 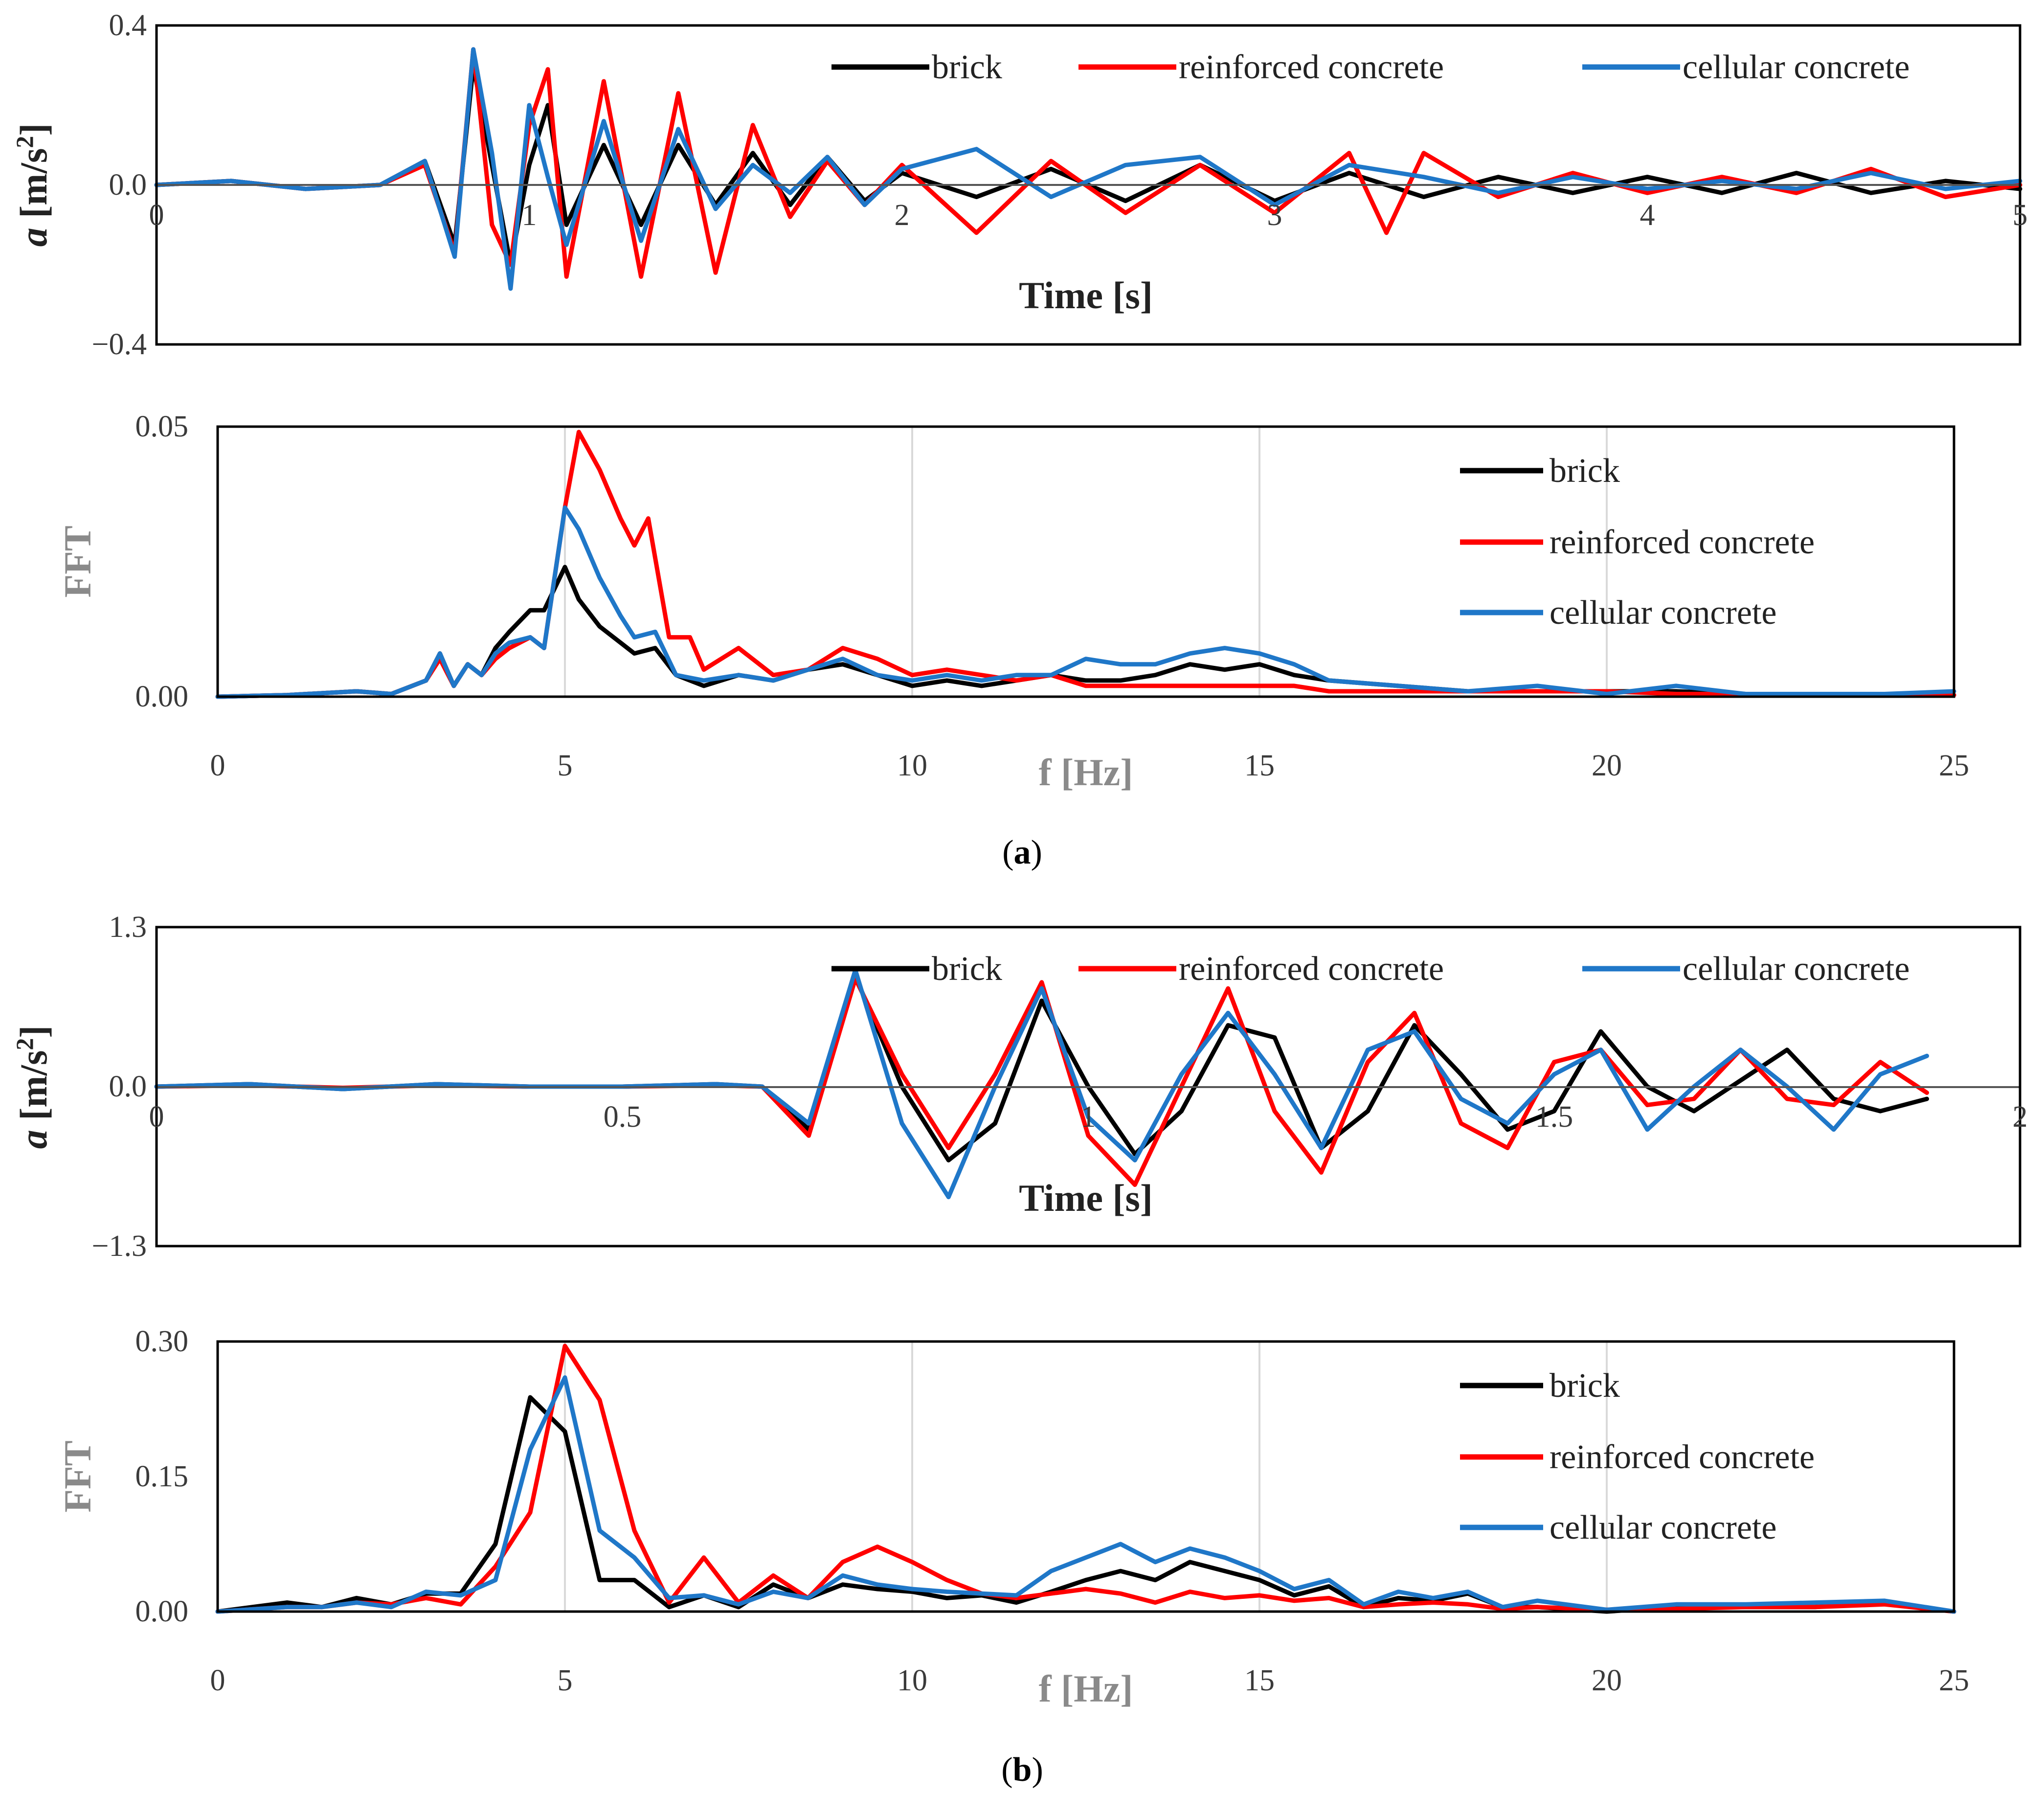 What do you see at coordinates (1647, 215) in the screenshot?
I see `x-tick-label: 4` at bounding box center [1647, 215].